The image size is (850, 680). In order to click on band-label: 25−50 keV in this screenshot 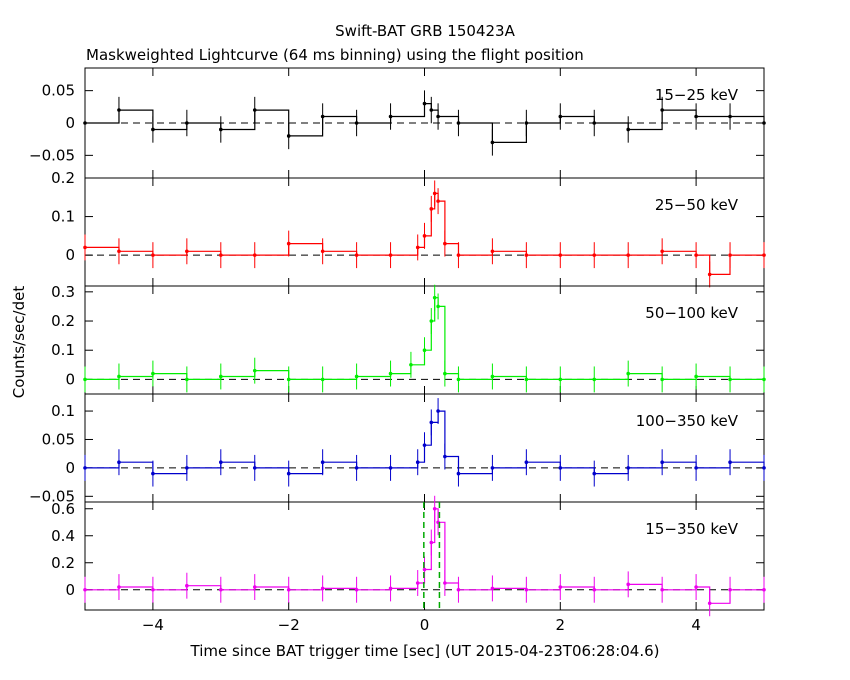, I will do `click(697, 205)`.